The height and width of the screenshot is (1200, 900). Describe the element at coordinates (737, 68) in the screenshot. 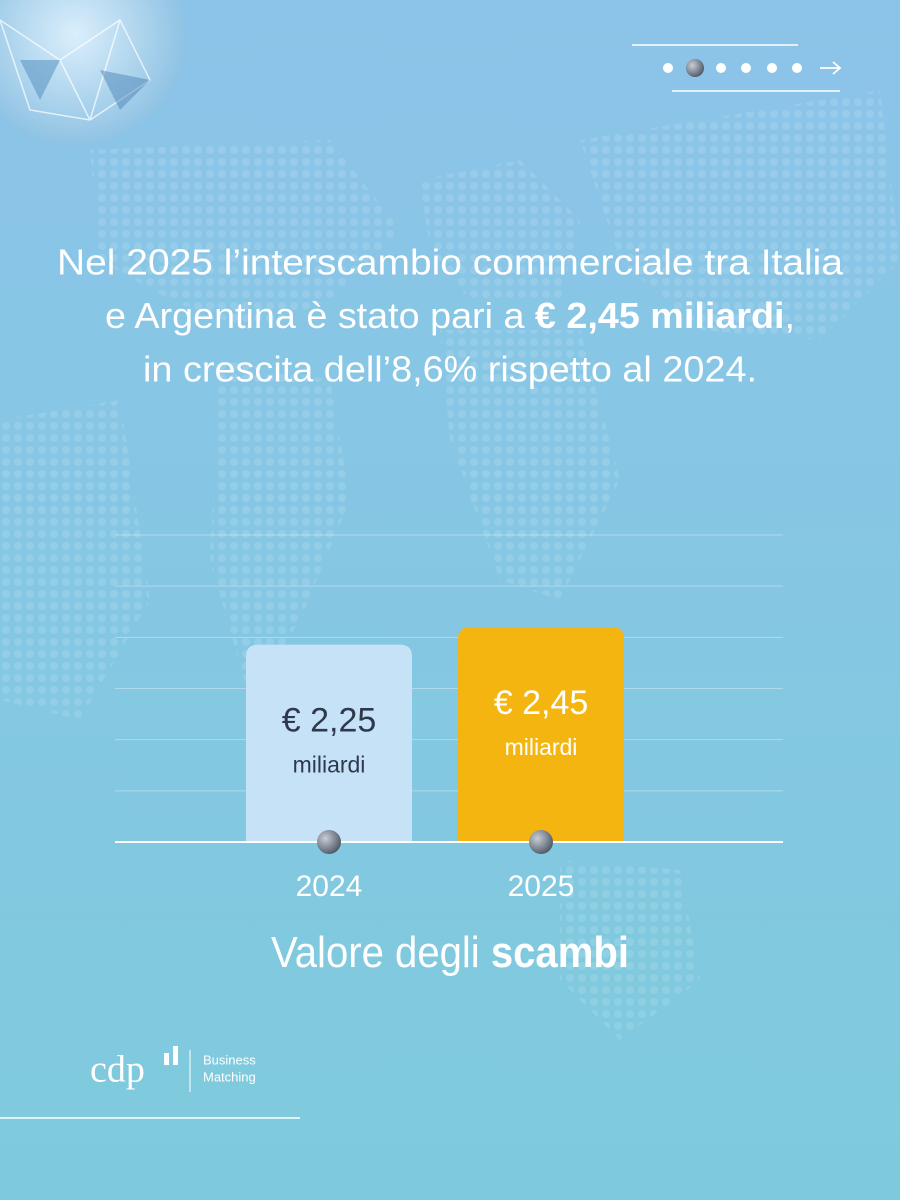

I see `pagination` at that location.